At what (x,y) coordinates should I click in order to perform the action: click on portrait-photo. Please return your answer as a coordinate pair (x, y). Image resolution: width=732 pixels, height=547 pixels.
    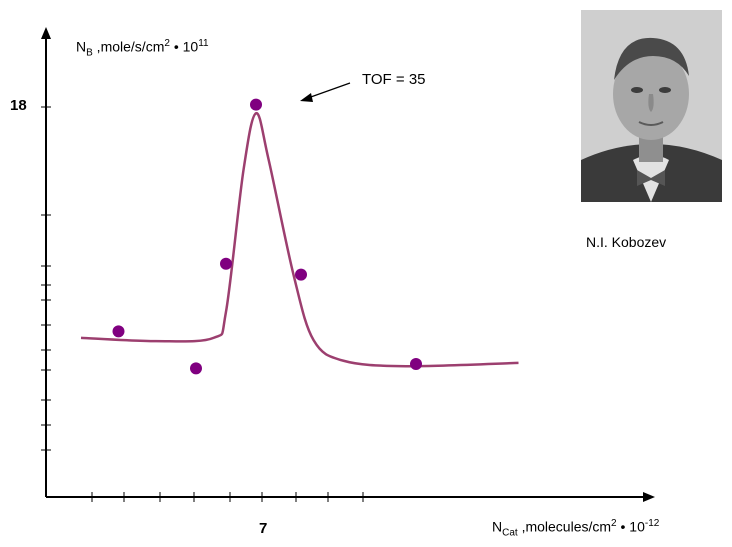
    Looking at the image, I should click on (651, 106).